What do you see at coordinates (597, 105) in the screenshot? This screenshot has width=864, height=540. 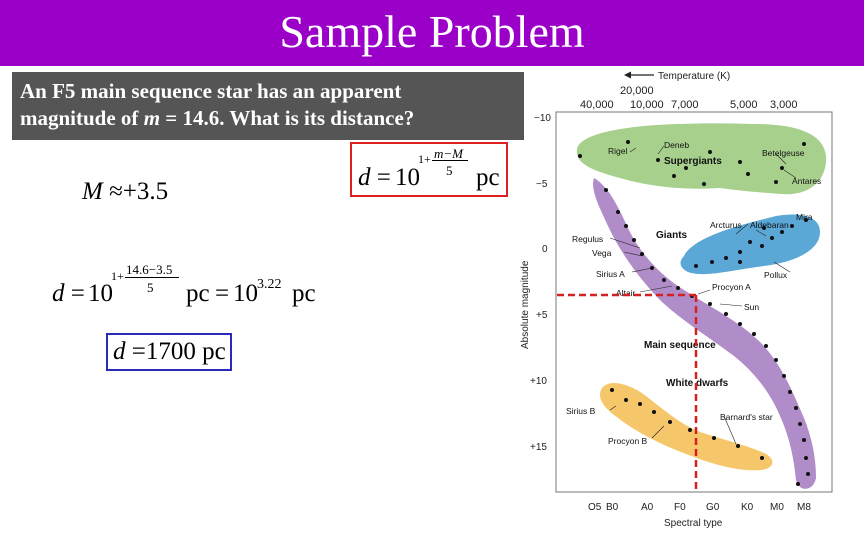 I see `temp-tick-label: 40,000` at bounding box center [597, 105].